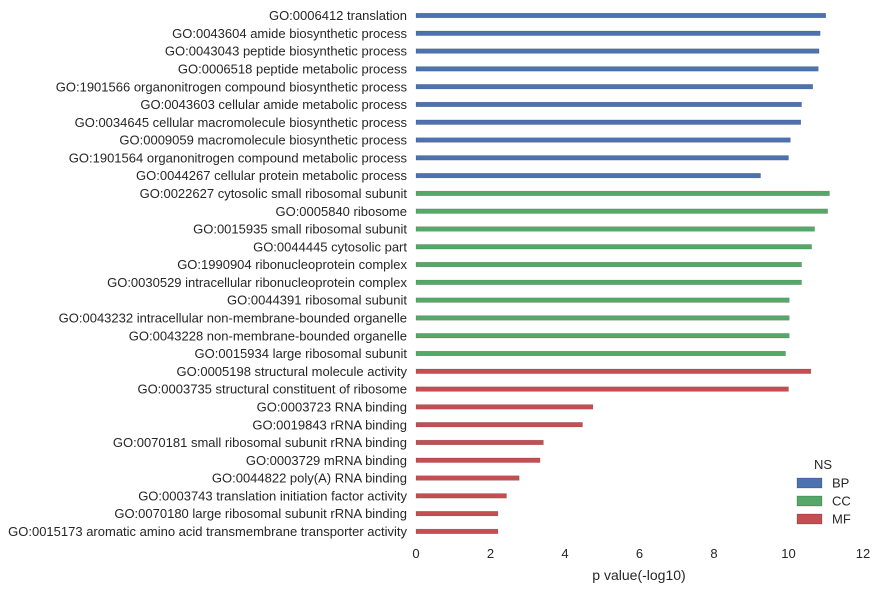 The height and width of the screenshot is (592, 877). Describe the element at coordinates (713, 553) in the screenshot. I see `x-tick-label: 8` at that location.